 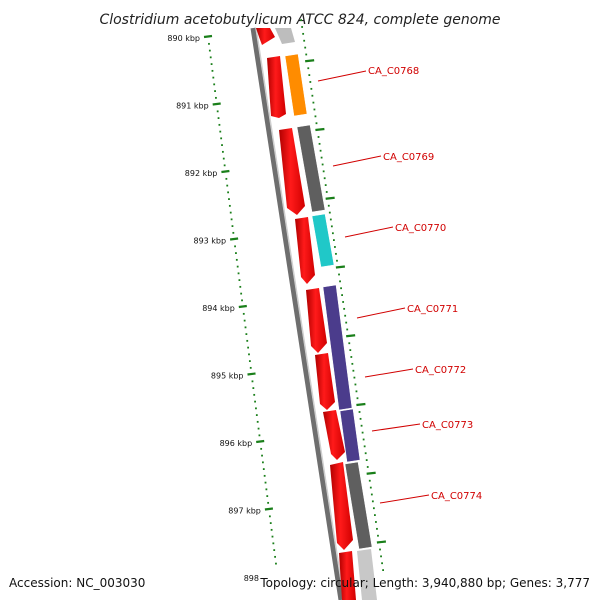 What do you see at coordinates (77, 583) in the screenshot?
I see `accession-text: Accession: NC_003030` at bounding box center [77, 583].